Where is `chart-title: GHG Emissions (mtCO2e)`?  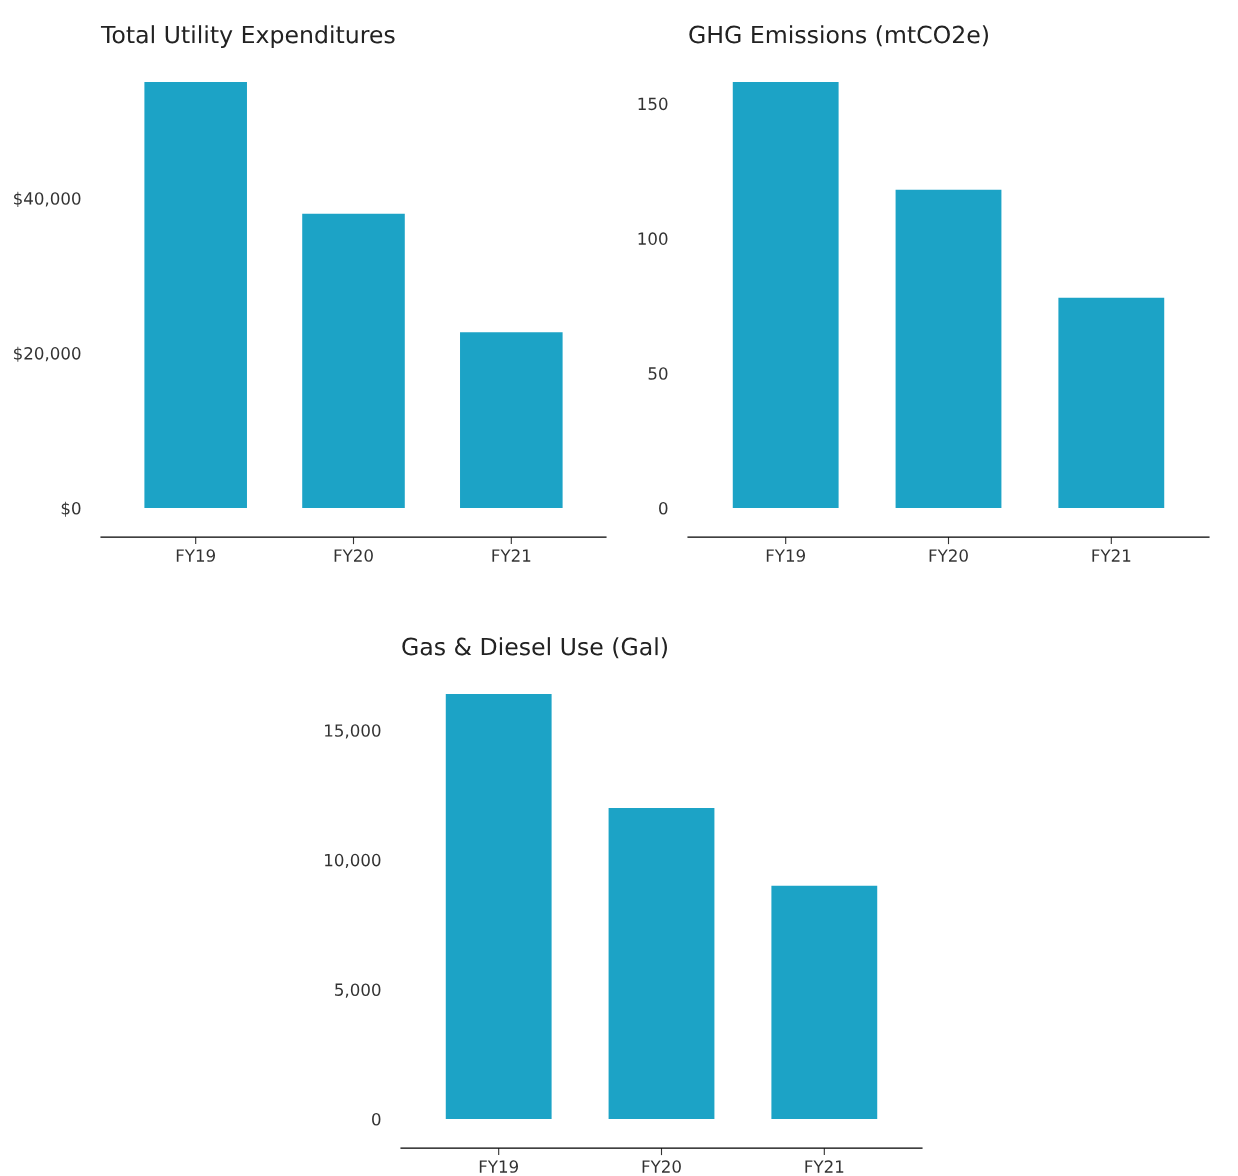 chart-title: GHG Emissions (mtCO2e) is located at coordinates (838, 36).